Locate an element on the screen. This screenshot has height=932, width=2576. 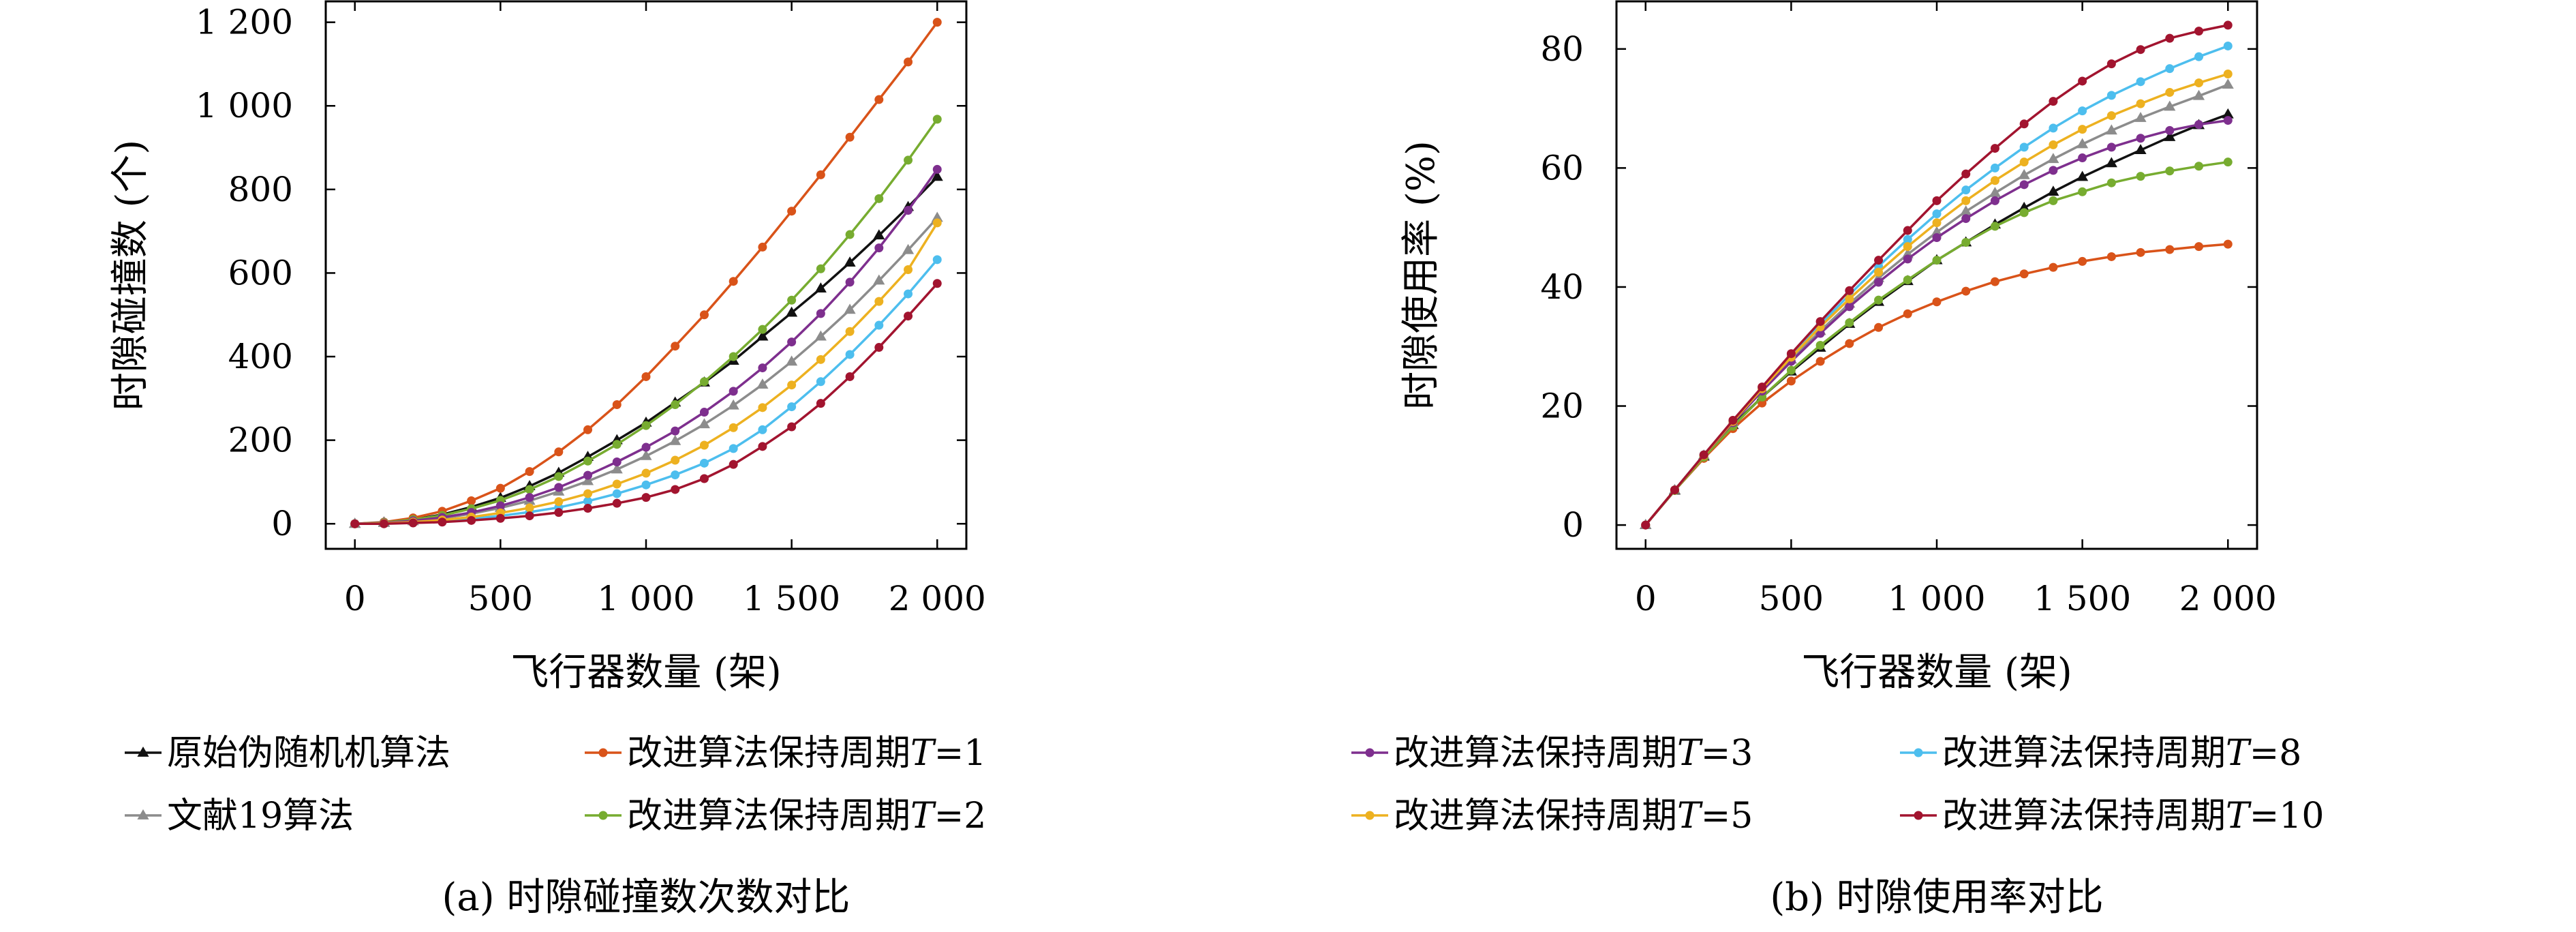
x-tick-label: 1 500 is located at coordinates (2082, 599).